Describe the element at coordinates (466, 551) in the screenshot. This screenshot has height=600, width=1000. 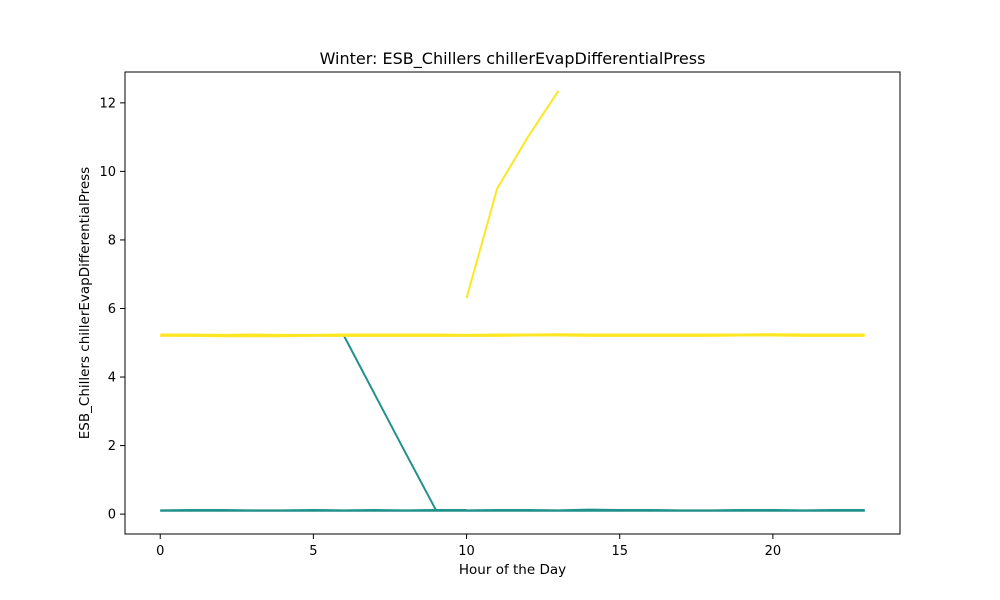
I see `x-tick-label: 10` at that location.